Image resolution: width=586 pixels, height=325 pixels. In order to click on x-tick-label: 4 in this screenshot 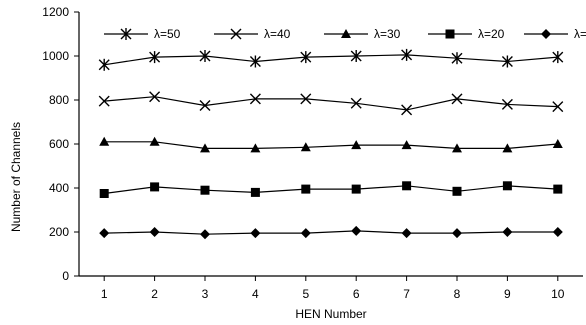, I will do `click(255, 294)`.